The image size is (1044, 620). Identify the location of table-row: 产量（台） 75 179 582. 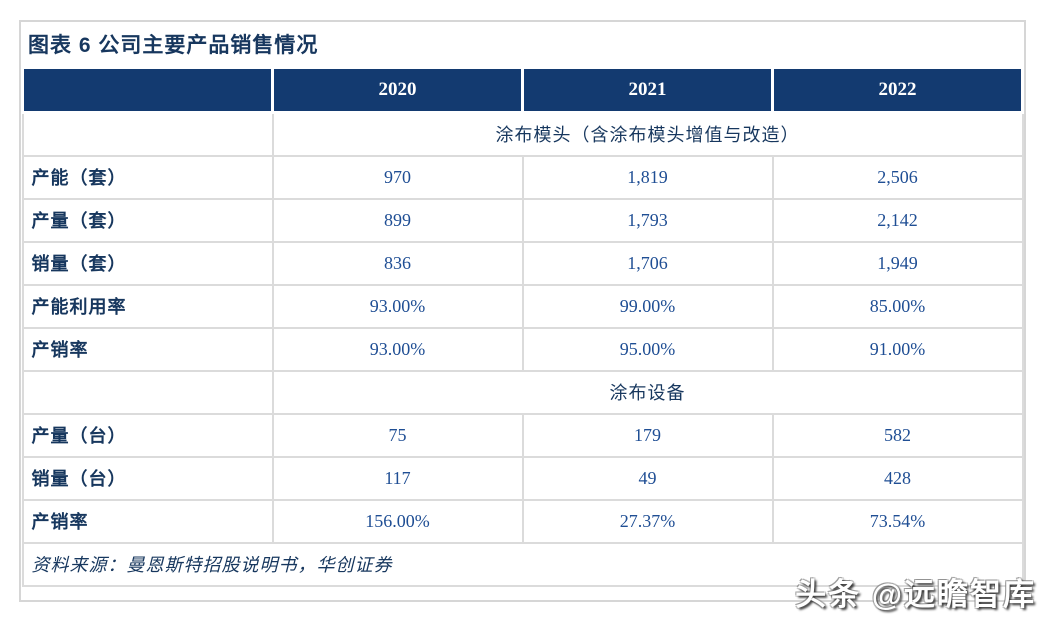
(522, 435).